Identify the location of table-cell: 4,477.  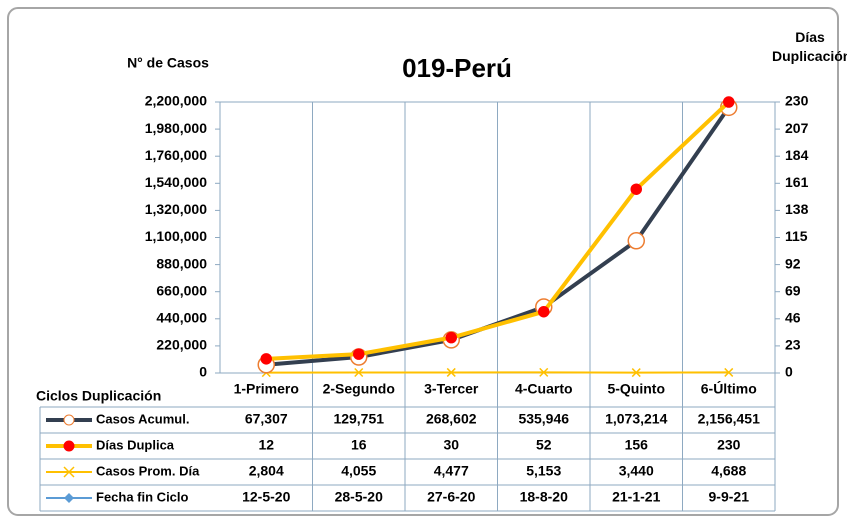
(451, 471).